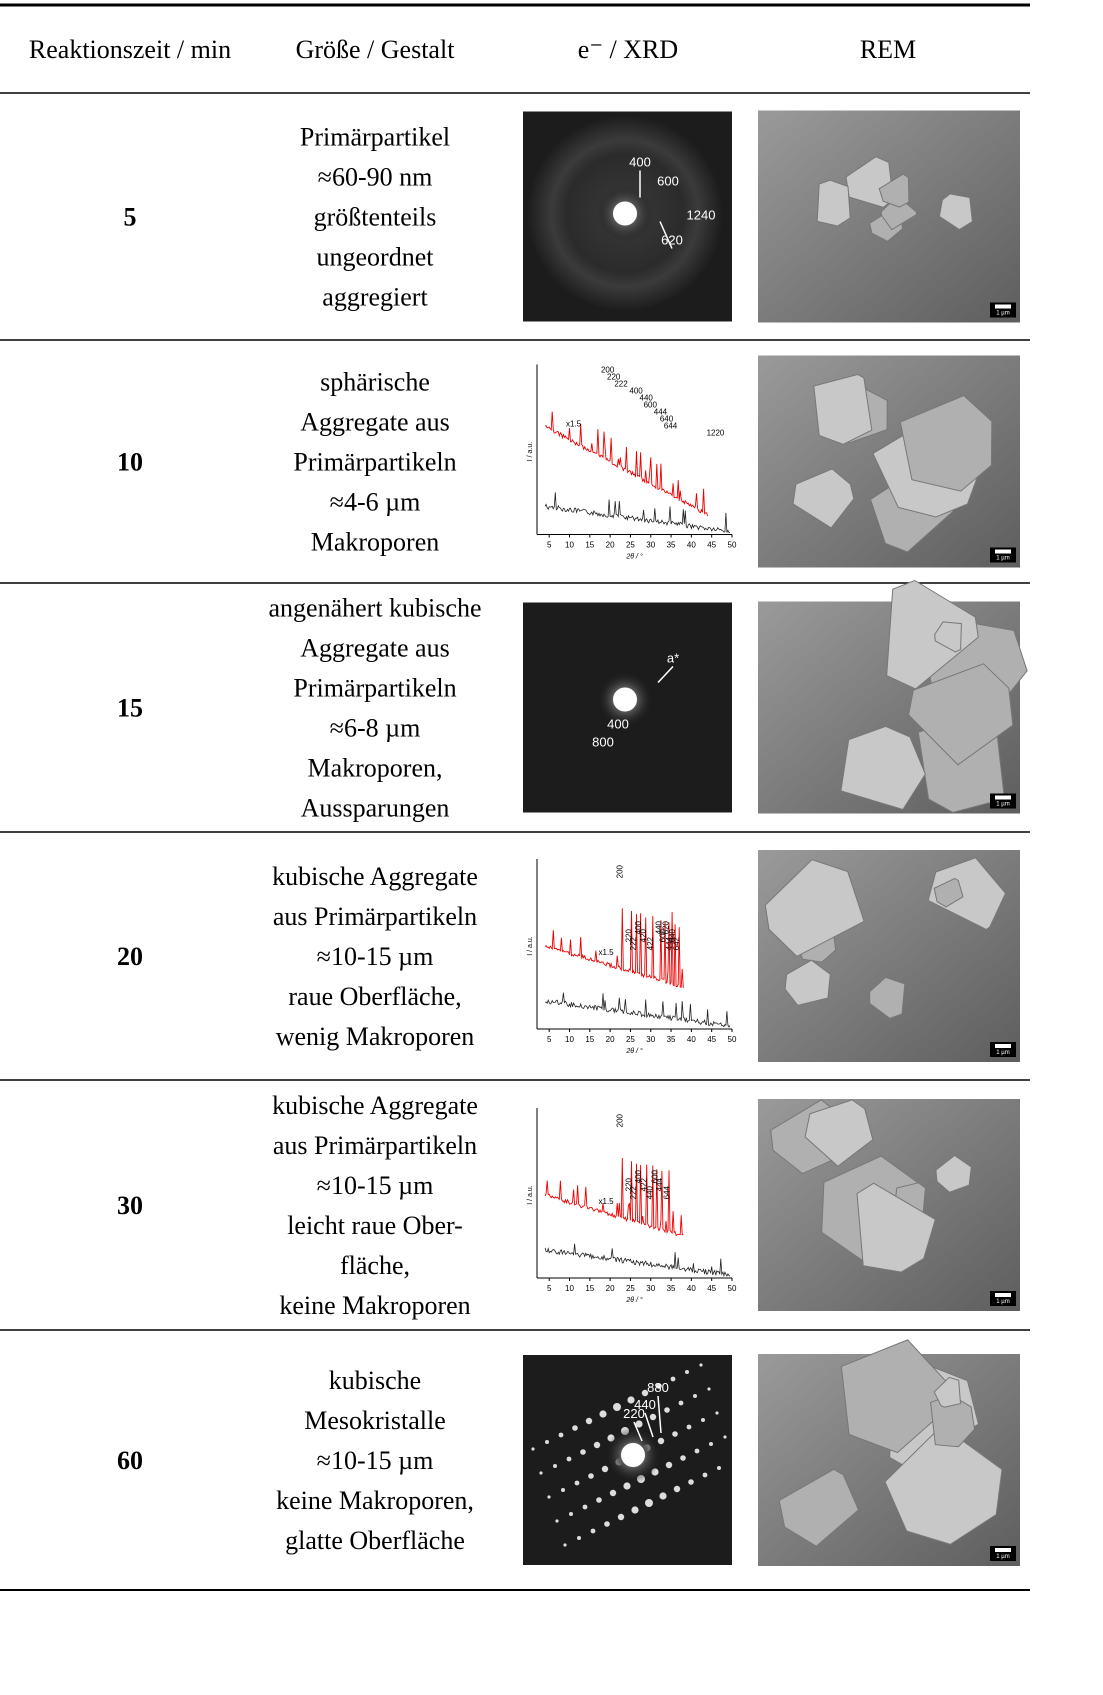 The image size is (1103, 1695). Describe the element at coordinates (130, 217) in the screenshot. I see `reaction-time: 5` at that location.